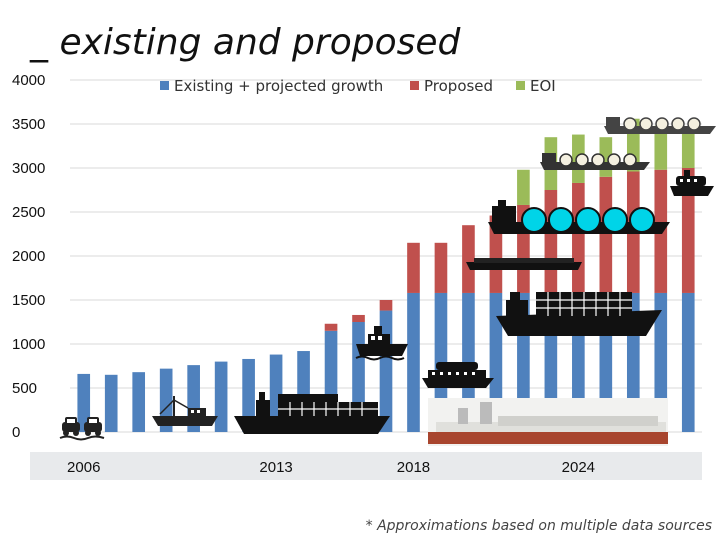 This screenshot has width=720, height=540. I want to click on bar-existing-projected-growth-2028, so click(688, 362).